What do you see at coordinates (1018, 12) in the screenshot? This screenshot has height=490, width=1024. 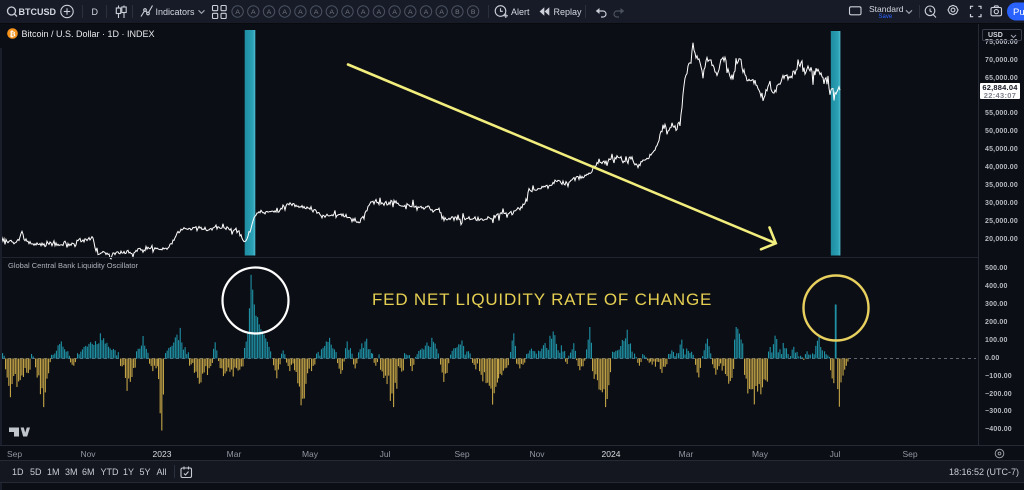 I see `svg-text: Pu` at bounding box center [1018, 12].